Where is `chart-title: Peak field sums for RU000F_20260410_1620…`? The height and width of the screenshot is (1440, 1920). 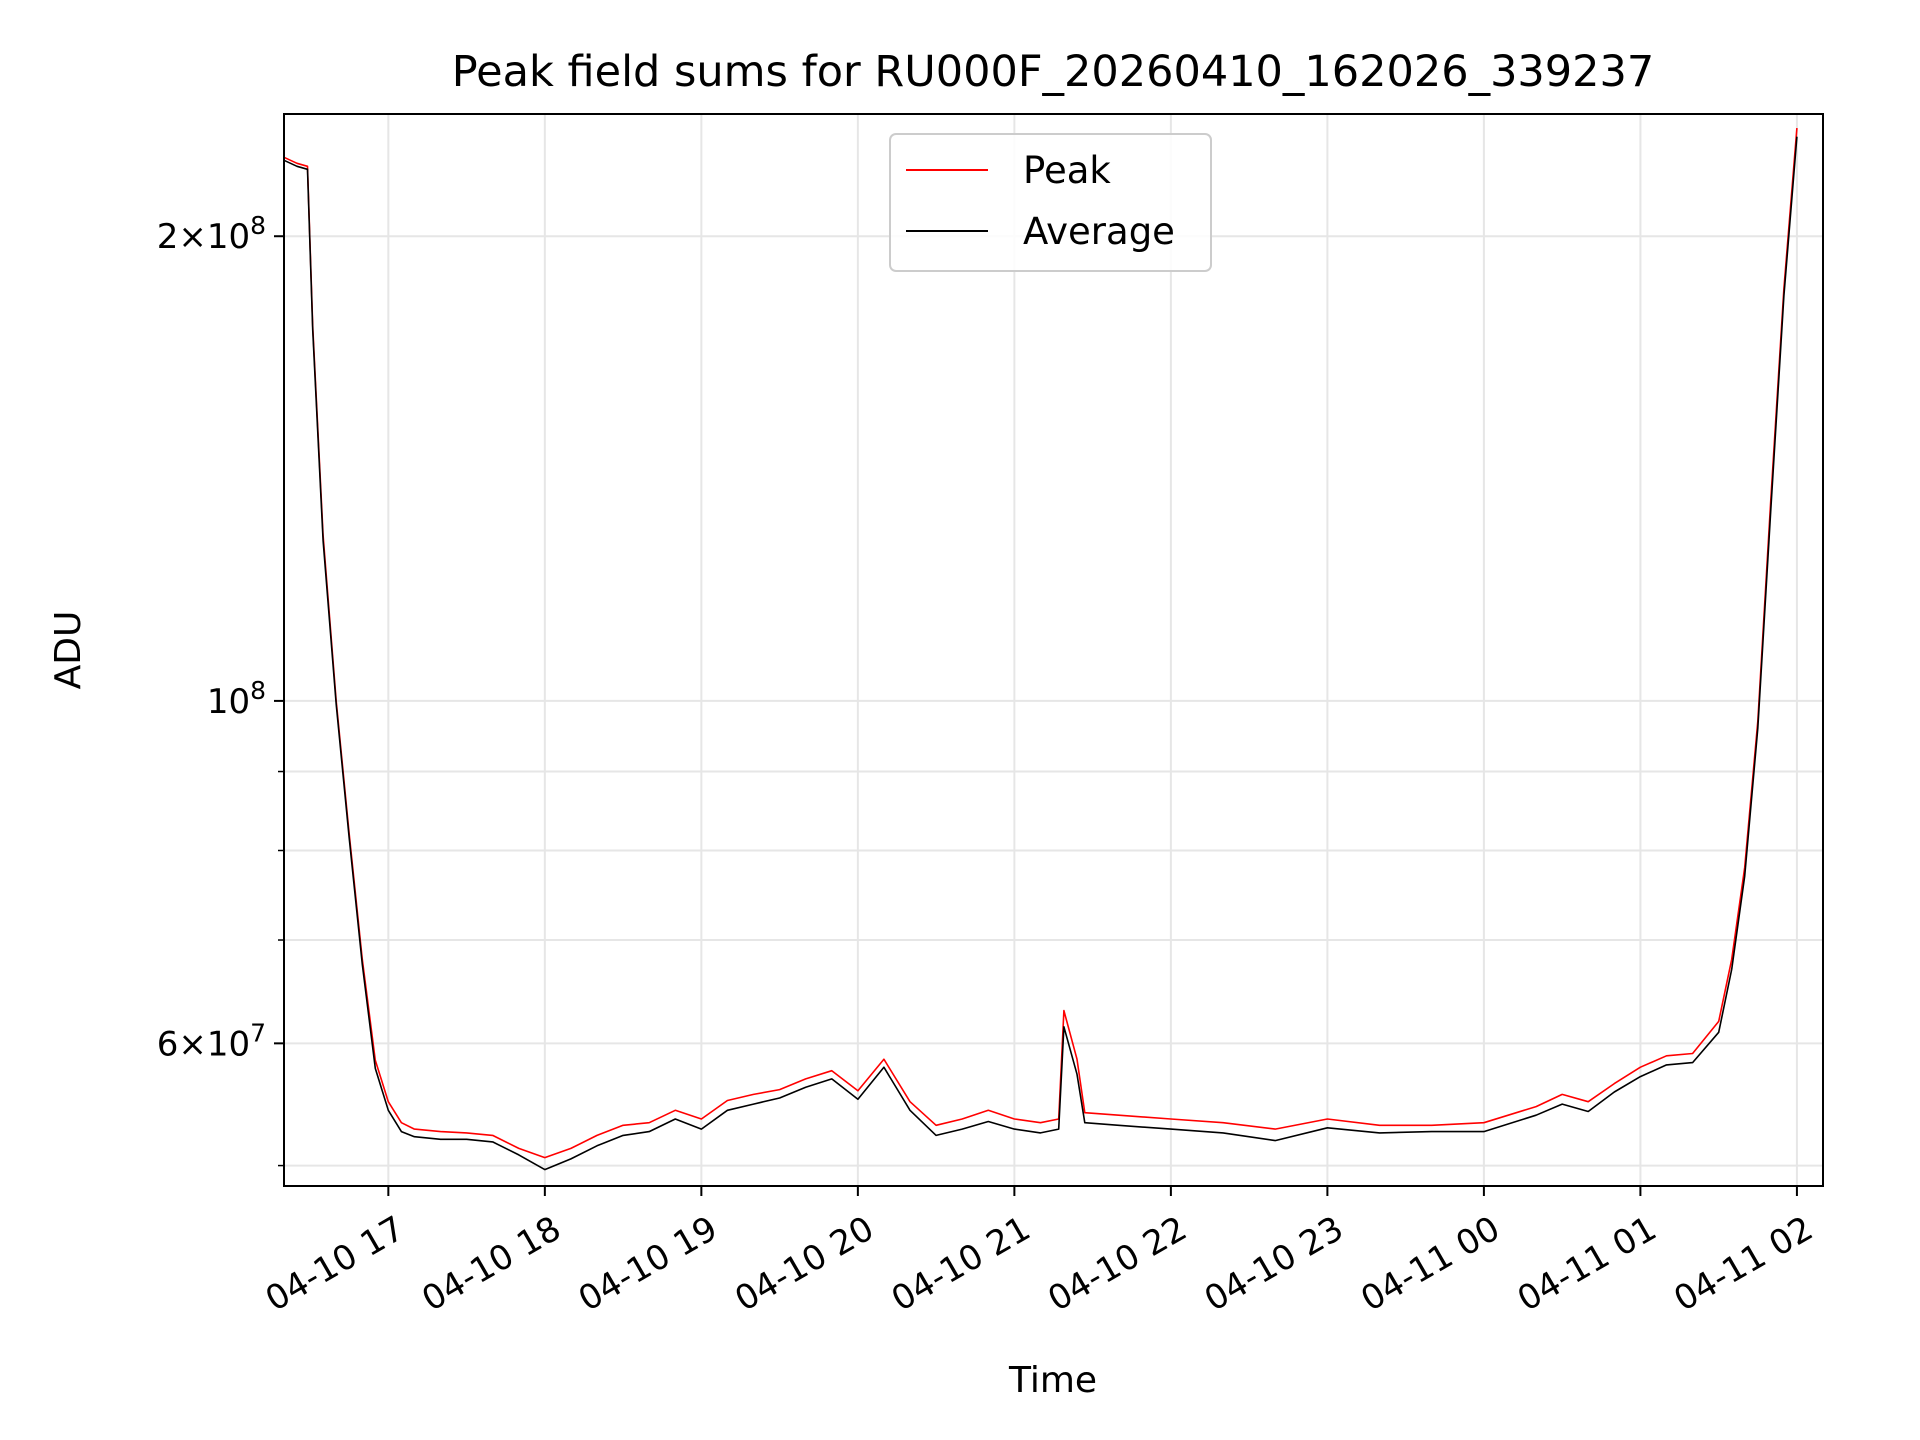 chart-title: Peak field sums for RU000F_20260410_1620… is located at coordinates (1053, 72).